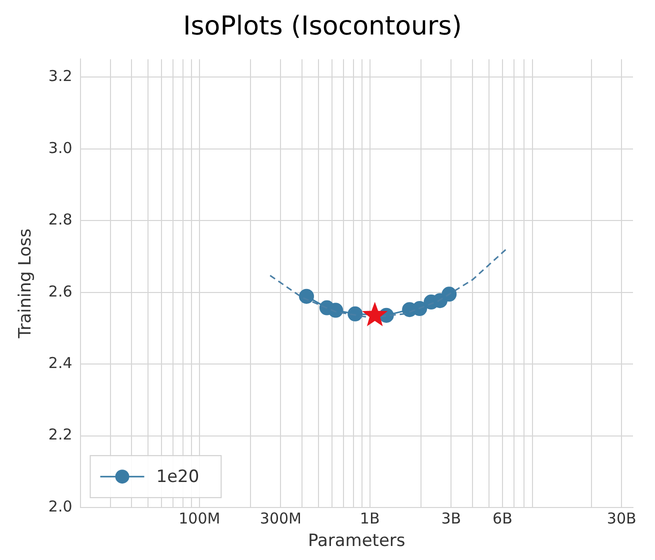 Image resolution: width=655 pixels, height=560 pixels. I want to click on y-tick-label: 2.8, so click(60, 219).